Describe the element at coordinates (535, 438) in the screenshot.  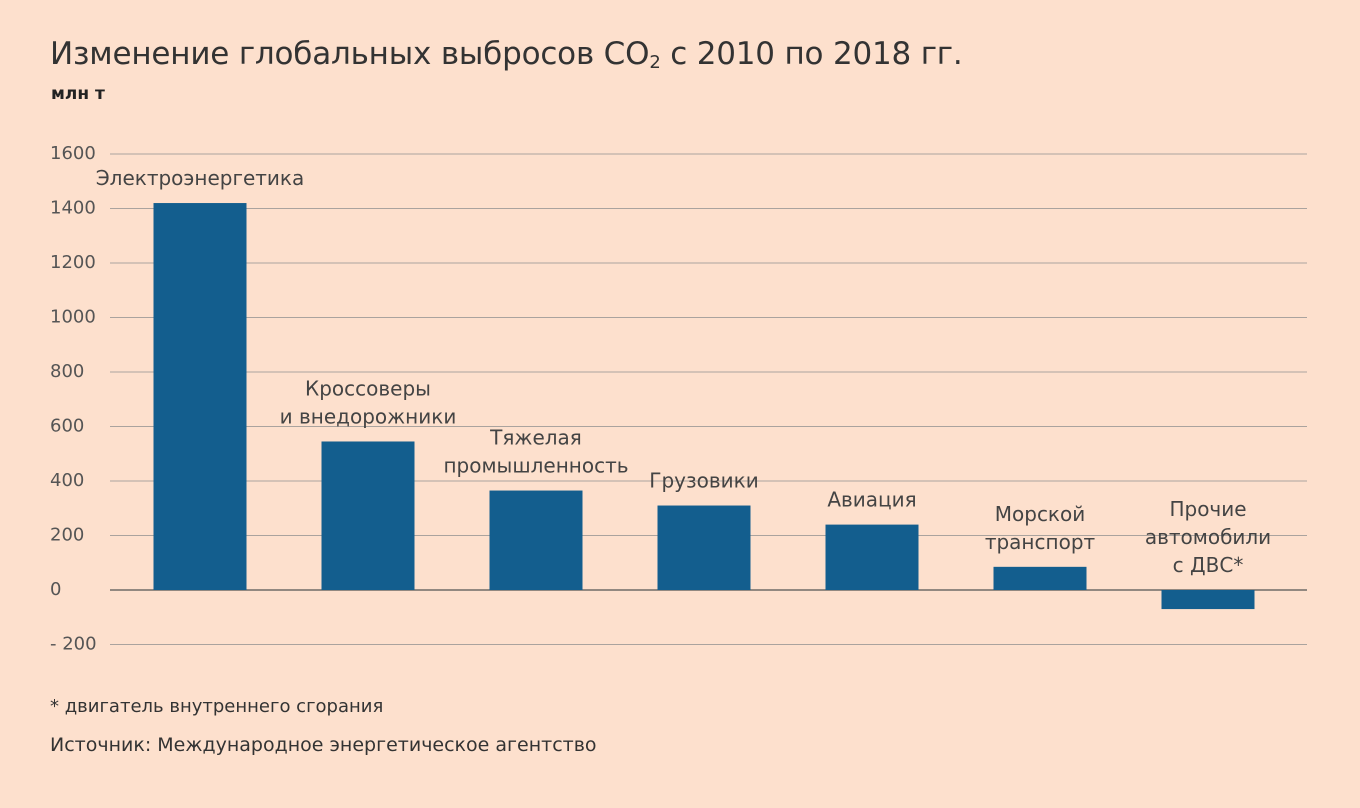
I see `category-label: Тяжелая` at that location.